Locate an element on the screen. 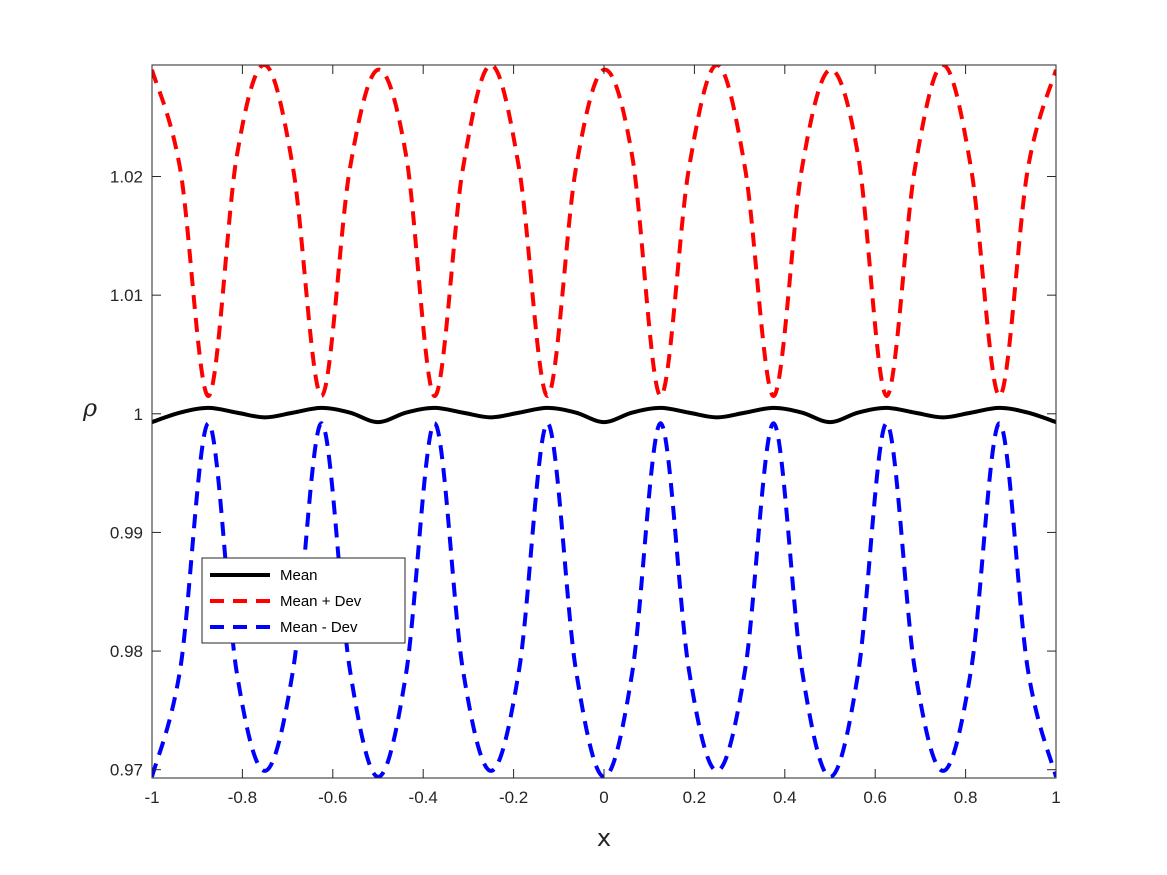 The height and width of the screenshot is (875, 1167). x-tick-label: 0 is located at coordinates (603, 797).